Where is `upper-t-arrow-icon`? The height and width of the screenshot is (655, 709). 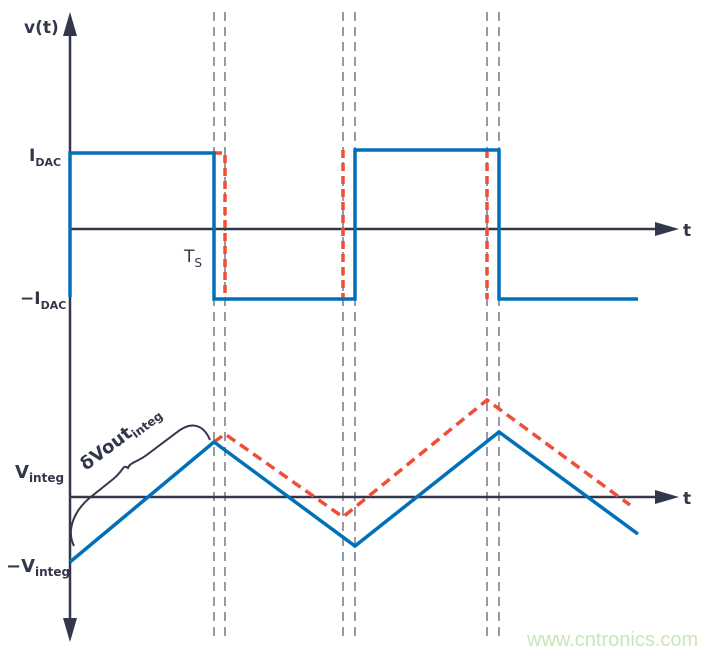
upper-t-arrow-icon is located at coordinates (667, 229).